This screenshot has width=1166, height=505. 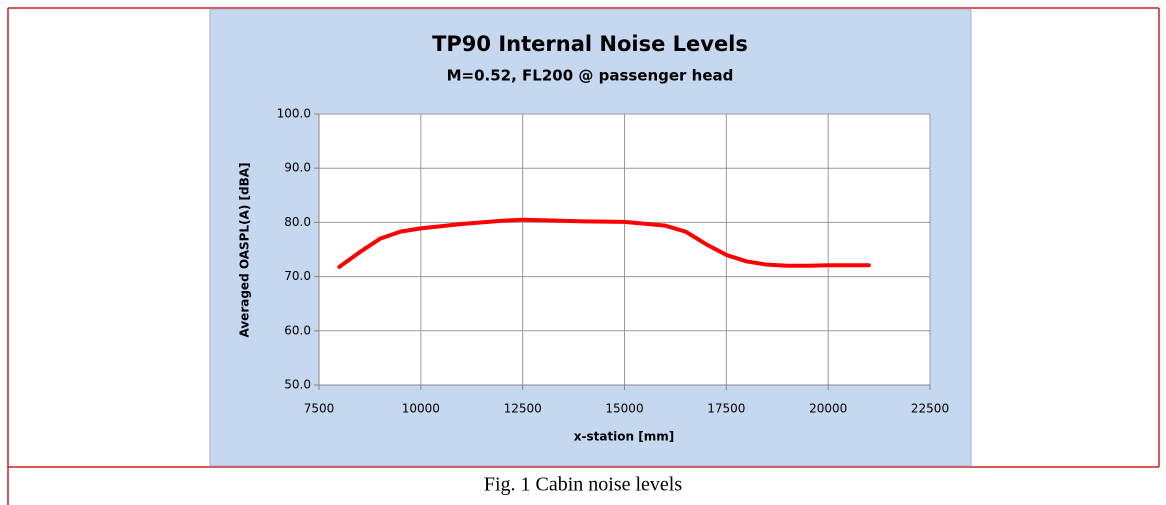 What do you see at coordinates (930, 409) in the screenshot?
I see `x-tick-label: 22500` at bounding box center [930, 409].